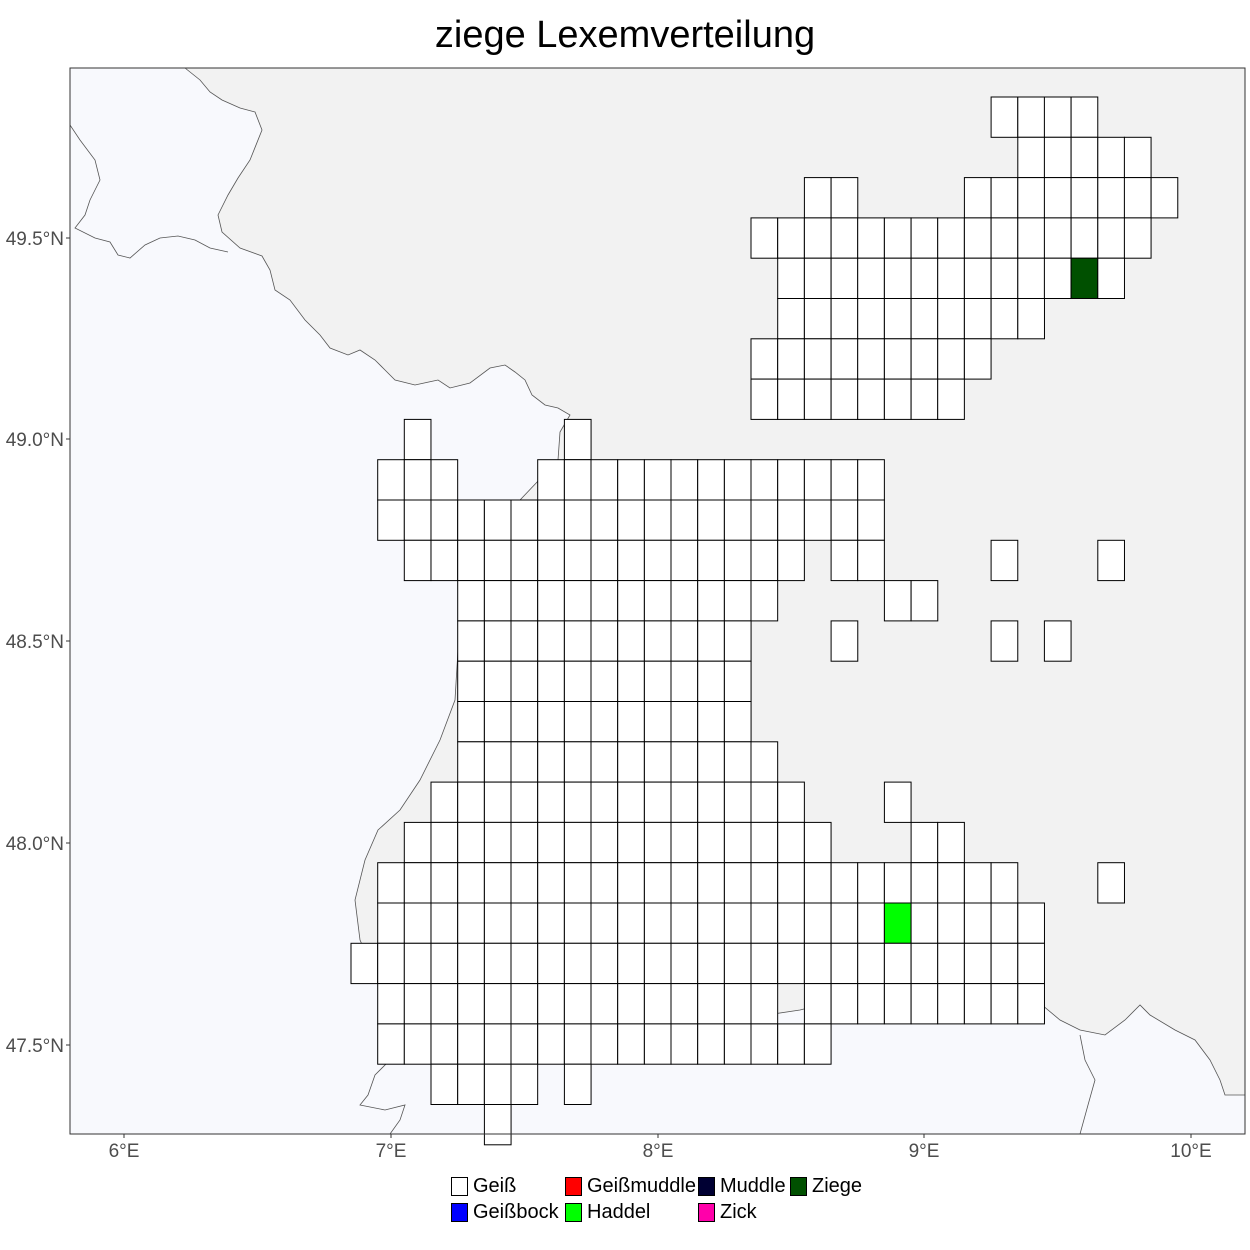 This screenshot has height=1250, width=1250. Describe the element at coordinates (124, 1151) in the screenshot. I see `x-tick-label: 6°E` at that location.